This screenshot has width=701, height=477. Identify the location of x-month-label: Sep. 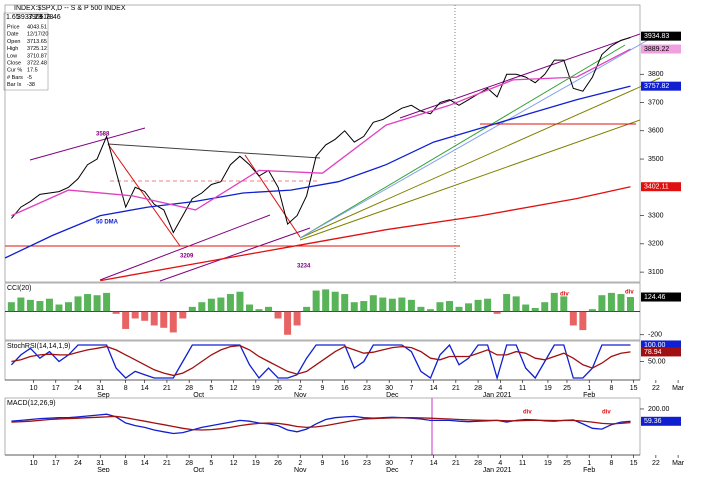
(103, 395).